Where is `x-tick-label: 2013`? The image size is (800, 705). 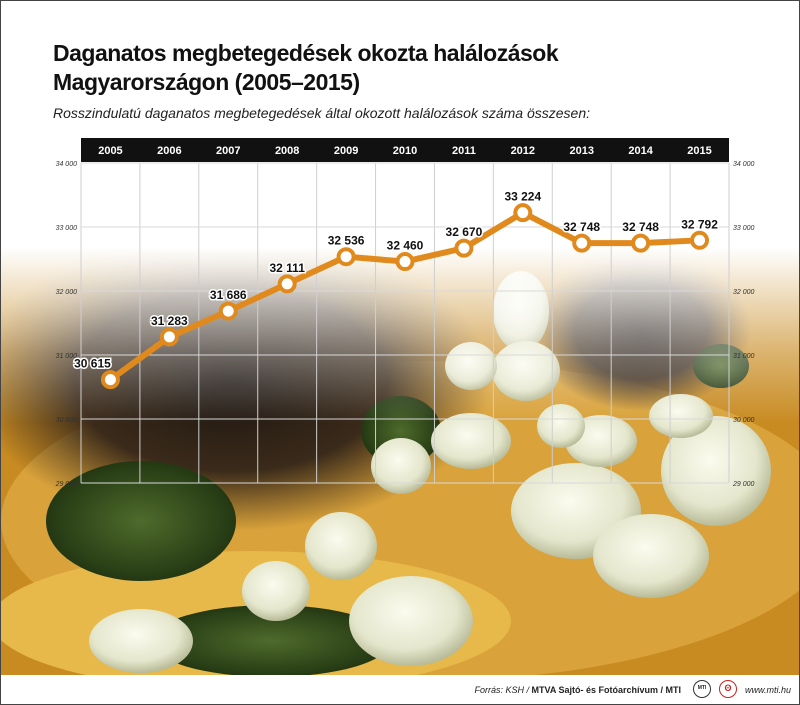
x-tick-label: 2013 is located at coordinates (581, 151).